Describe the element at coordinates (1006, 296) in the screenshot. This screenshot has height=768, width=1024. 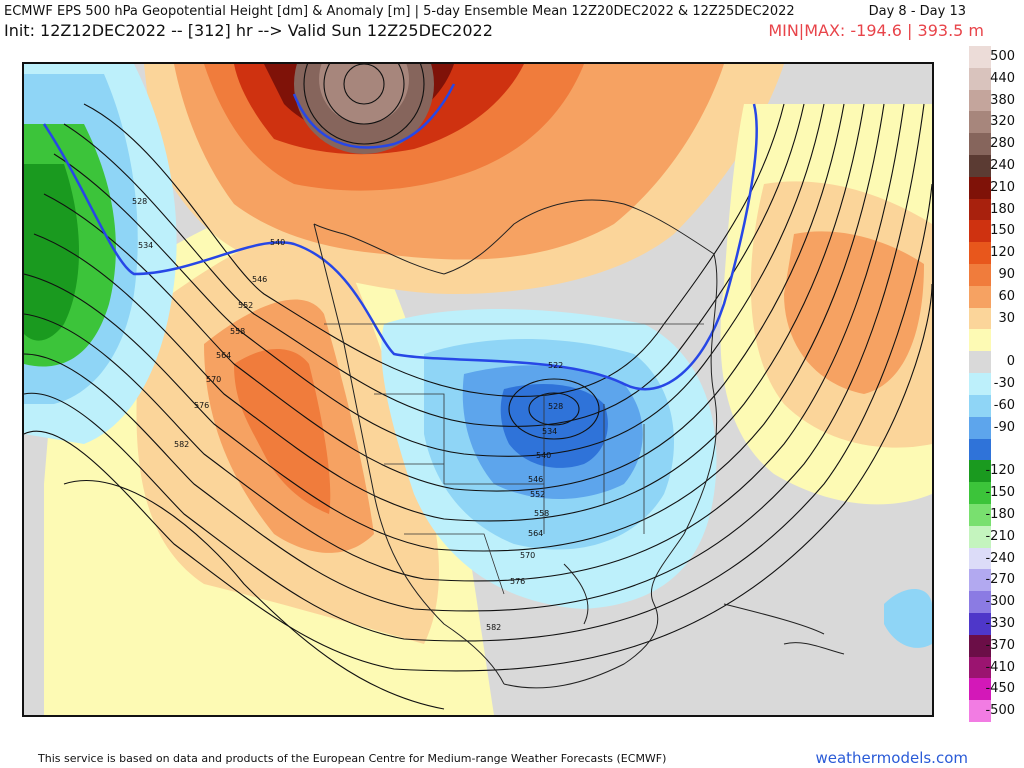
I see `colorbar-label: 60` at that location.